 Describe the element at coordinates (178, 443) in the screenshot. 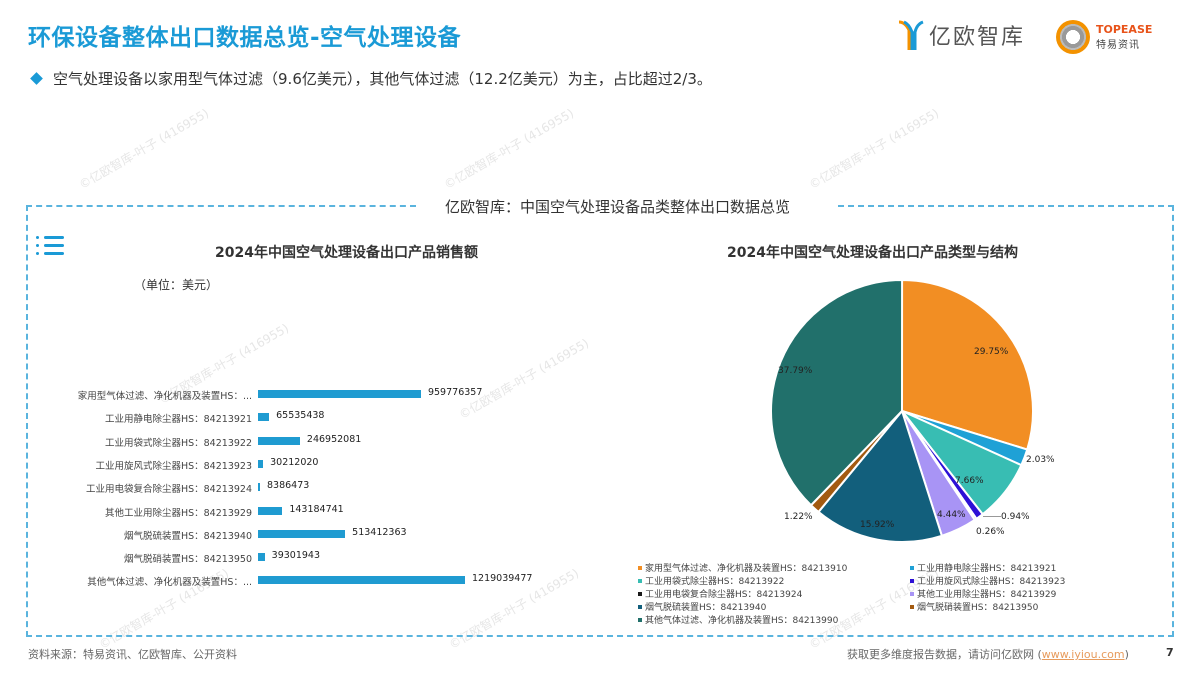

I see `bar-category-label: 工业用袋式除尘器HS：84213922` at that location.